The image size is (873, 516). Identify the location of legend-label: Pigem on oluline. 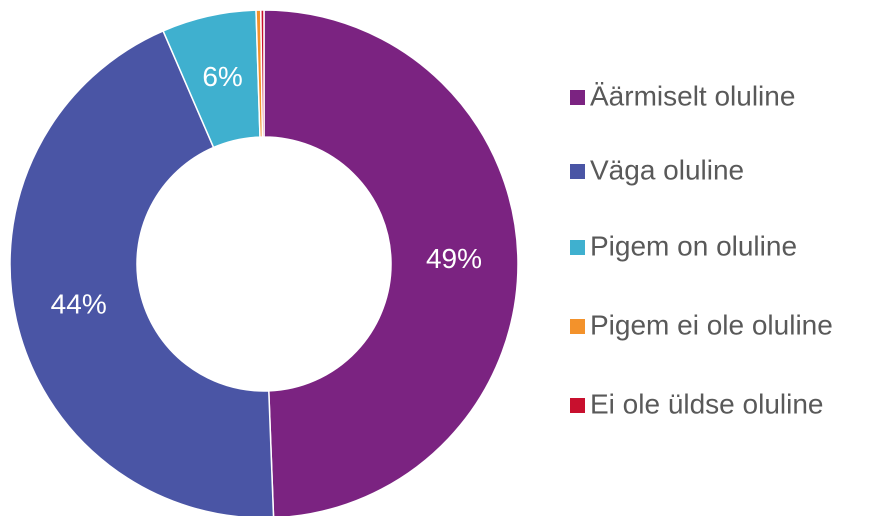
(693, 245).